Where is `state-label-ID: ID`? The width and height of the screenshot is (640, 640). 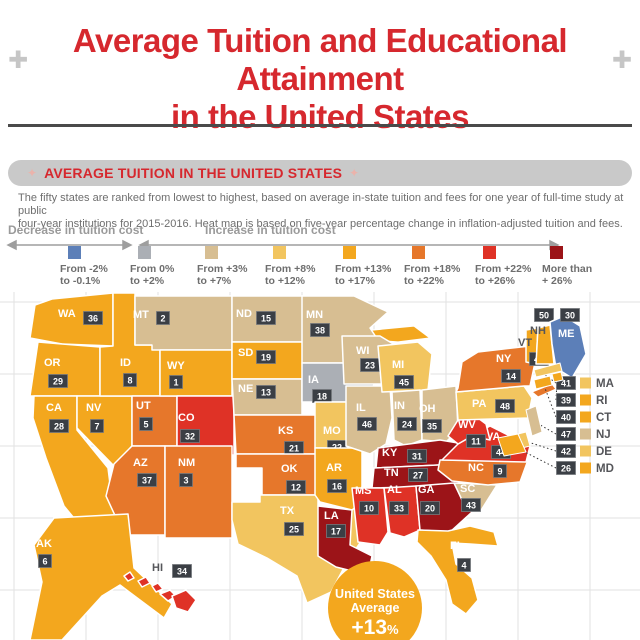 state-label-ID: ID is located at coordinates (125, 363).